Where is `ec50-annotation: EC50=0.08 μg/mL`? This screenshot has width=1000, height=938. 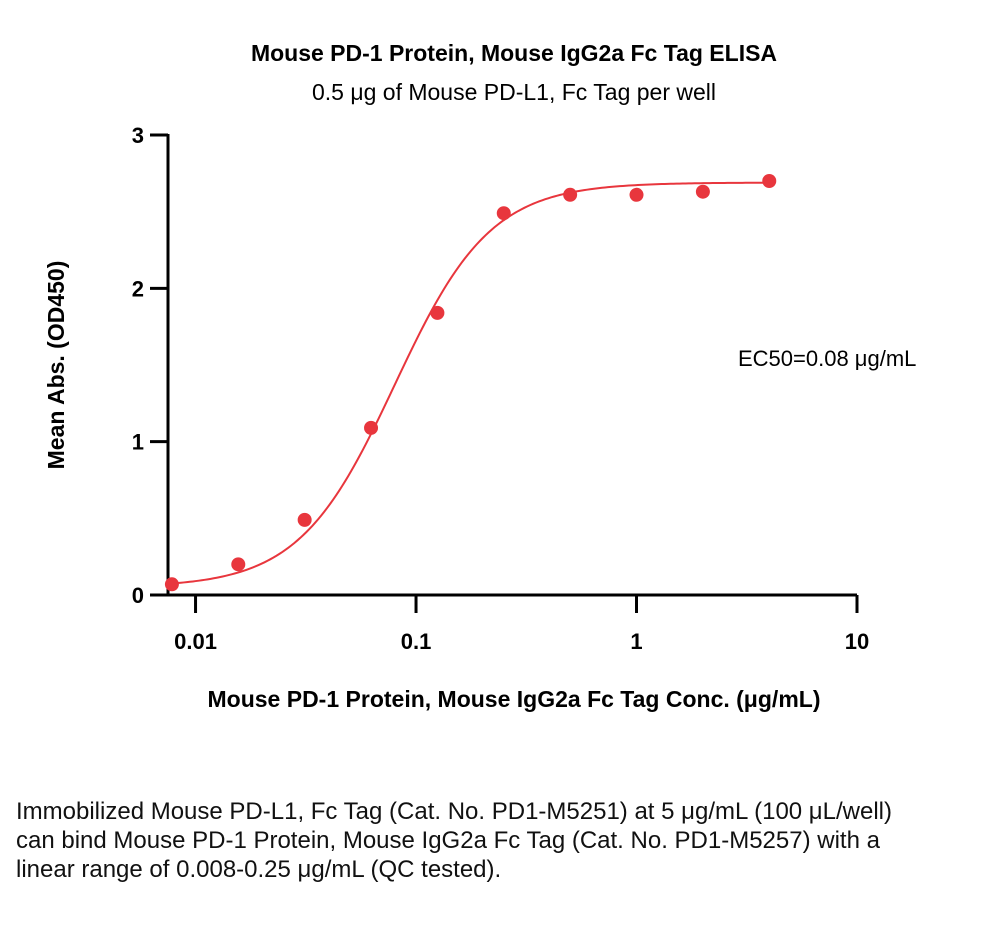
ec50-annotation: EC50=0.08 μg/mL is located at coordinates (827, 358).